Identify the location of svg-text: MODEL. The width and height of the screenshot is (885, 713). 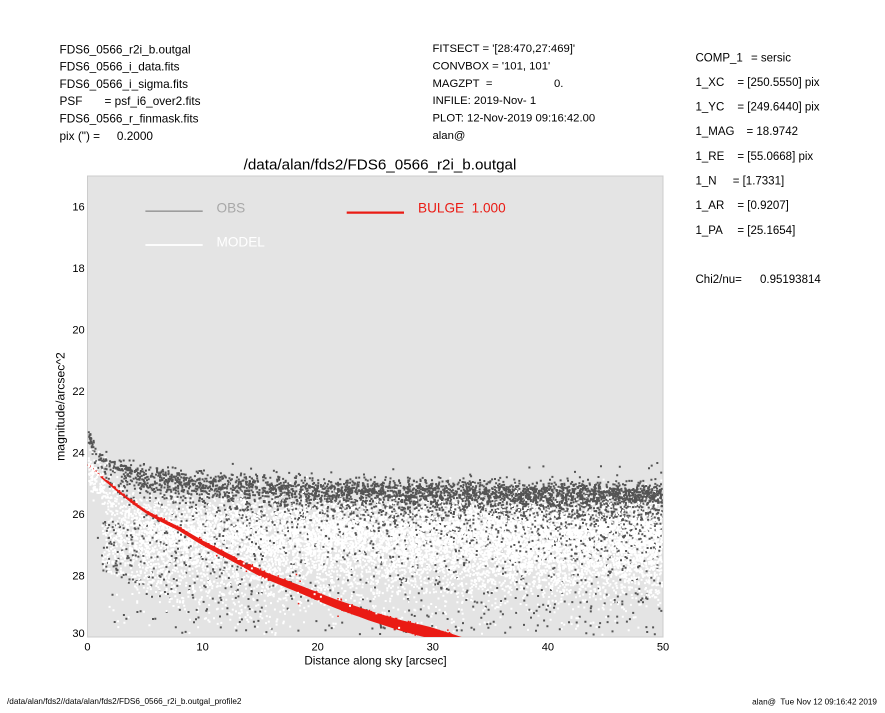
(241, 241).